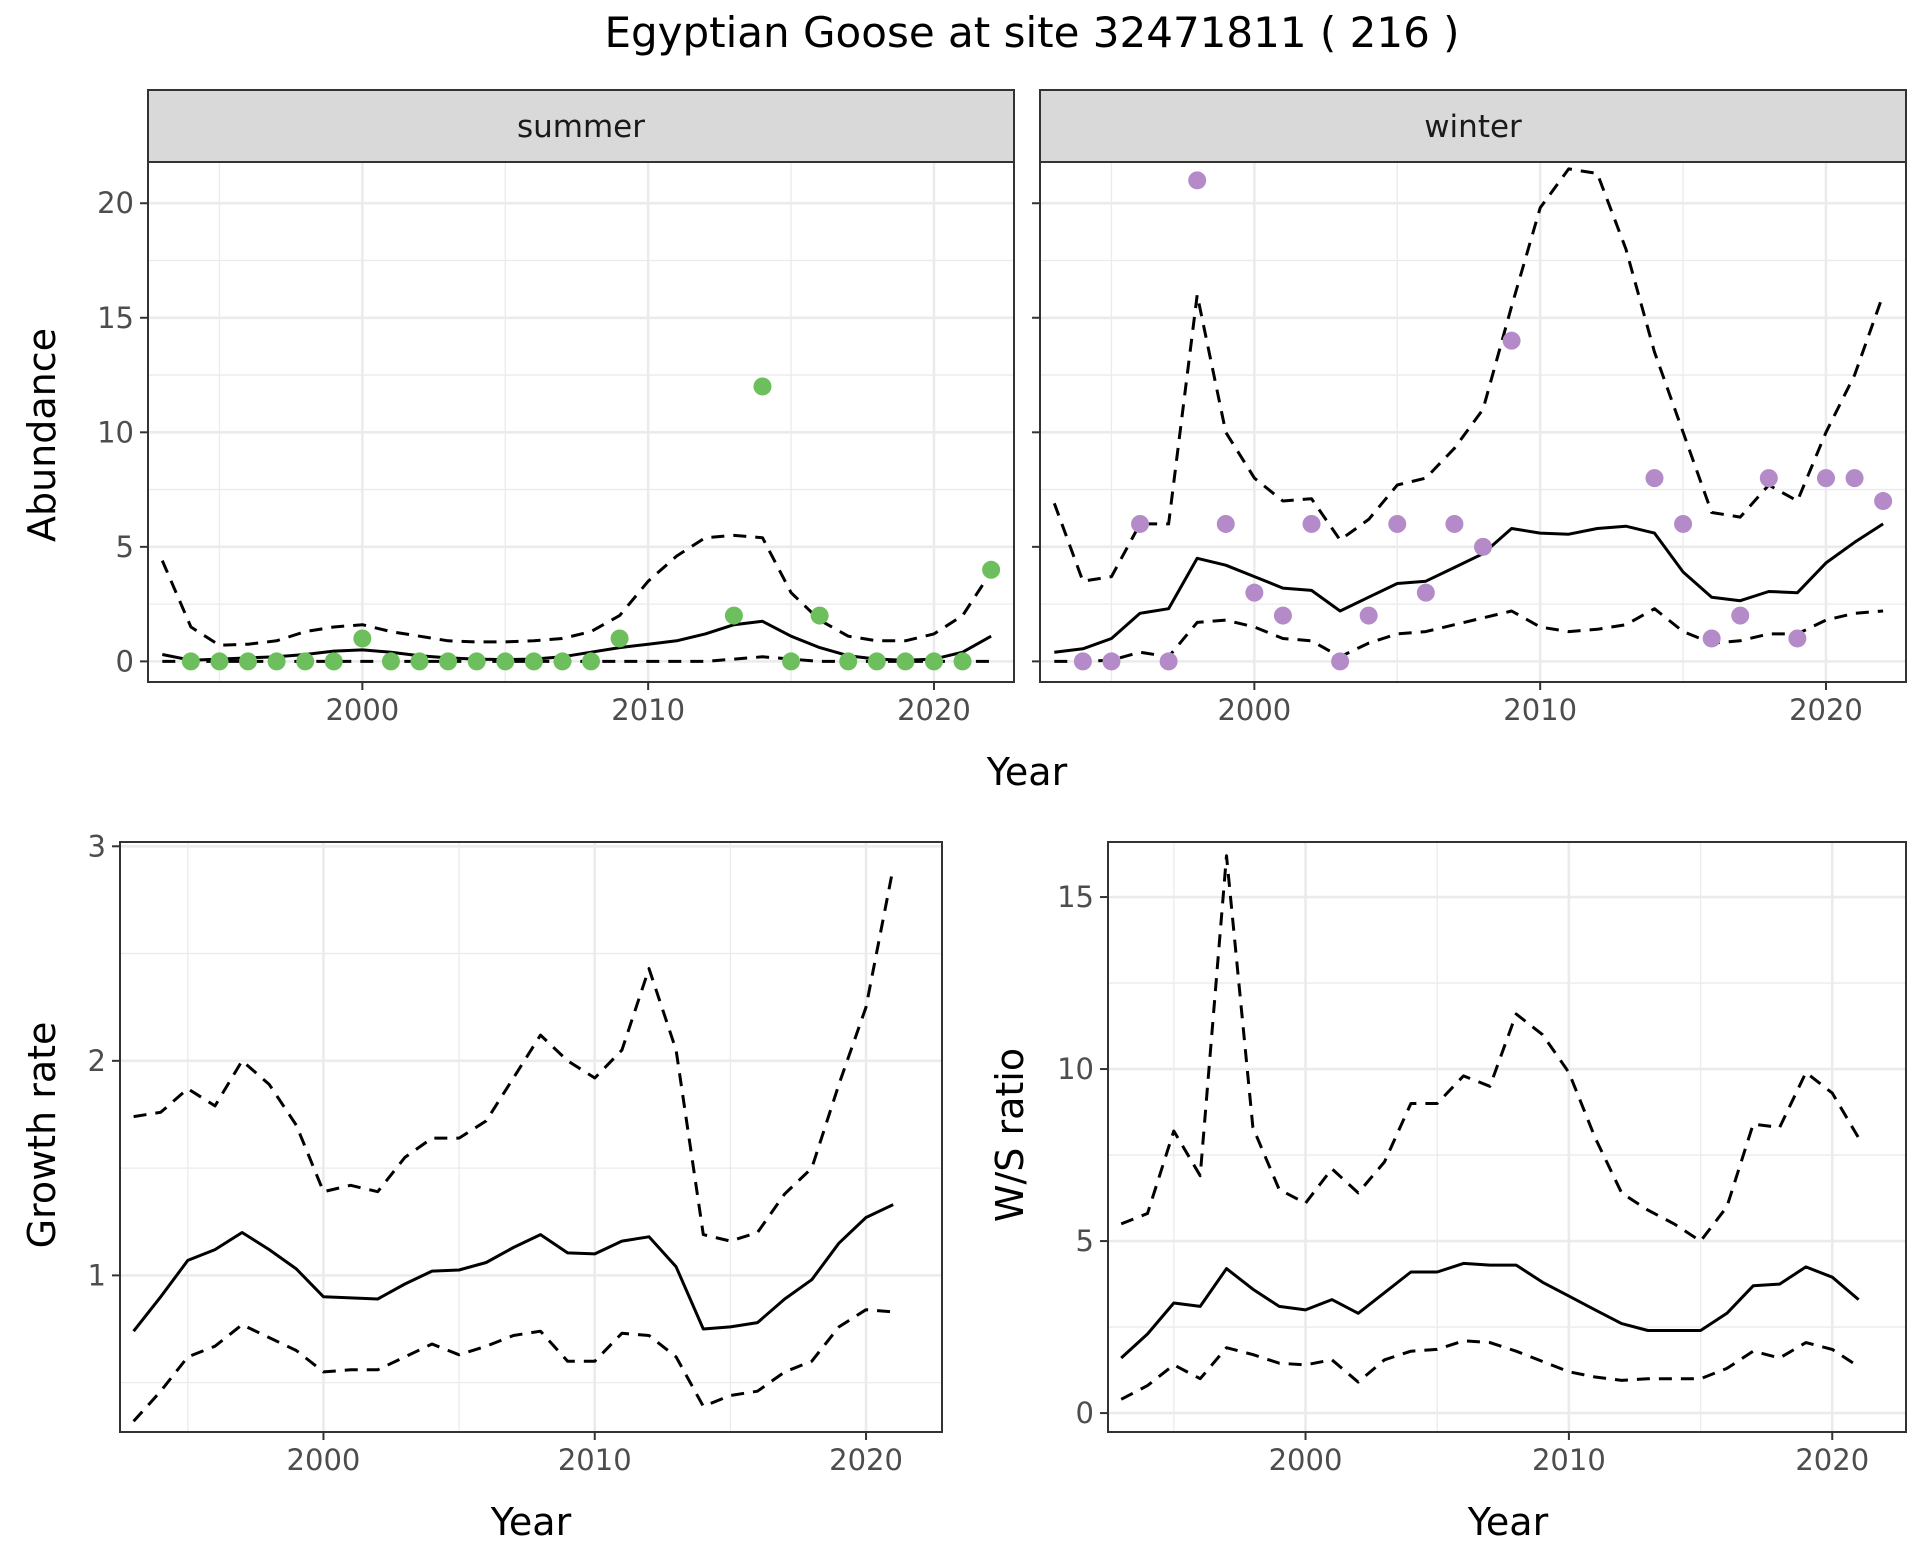 Image resolution: width=1920 pixels, height=1560 pixels. I want to click on figure-title: Egyptian Goose at site 32471811 ( 216 ), so click(1031, 32).